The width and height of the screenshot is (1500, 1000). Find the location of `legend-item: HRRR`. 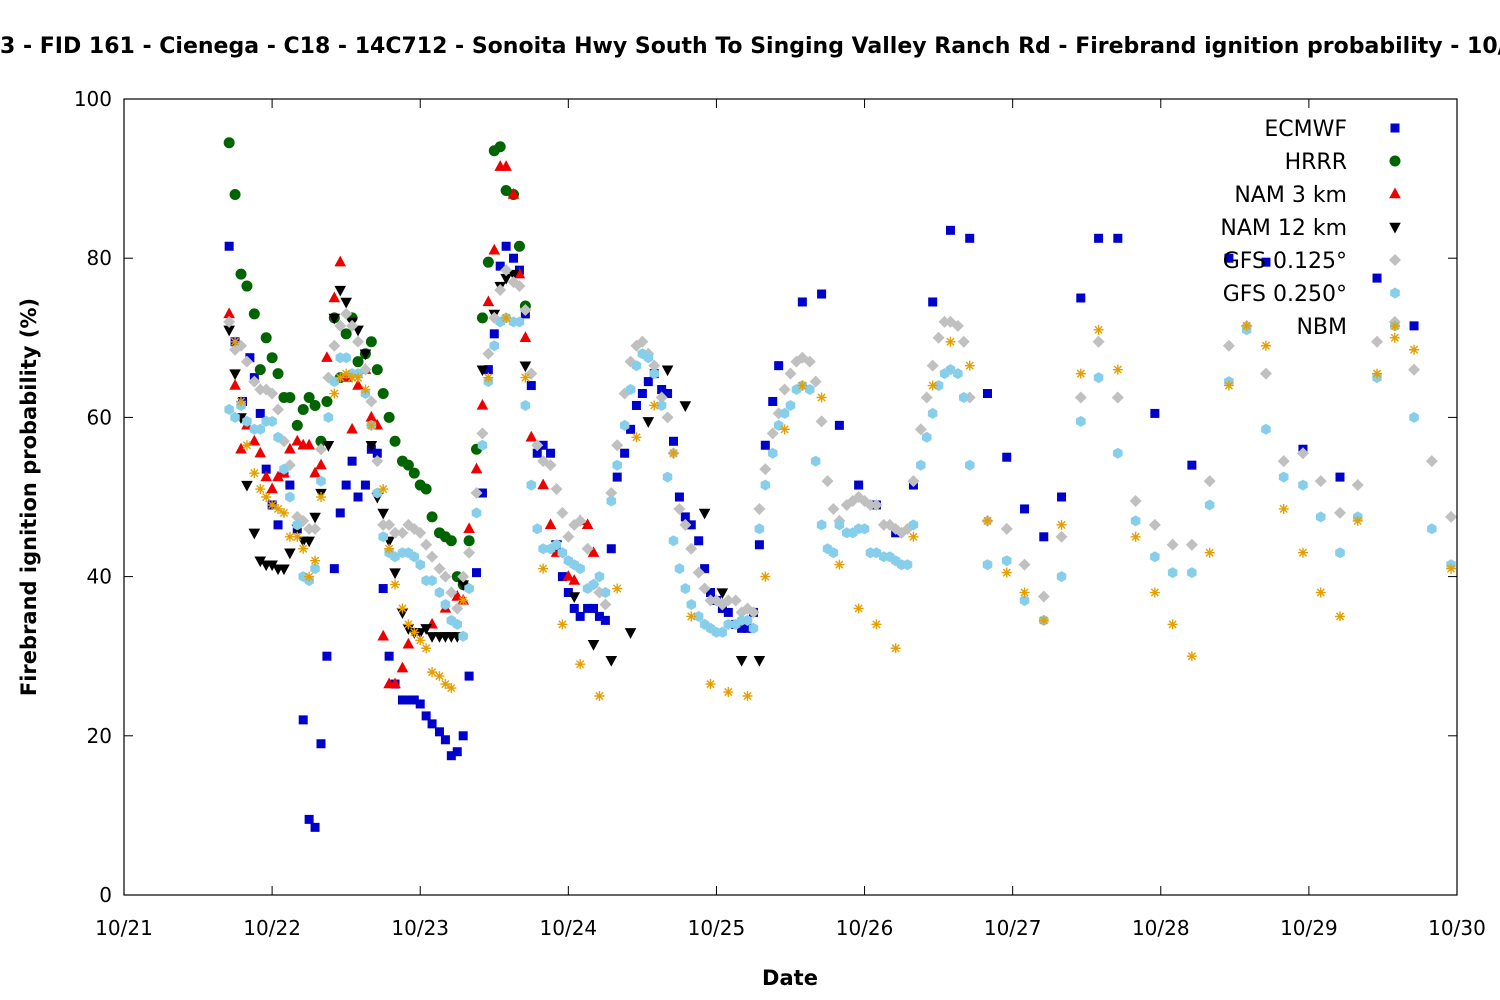

legend-item: HRRR is located at coordinates (1343, 162).